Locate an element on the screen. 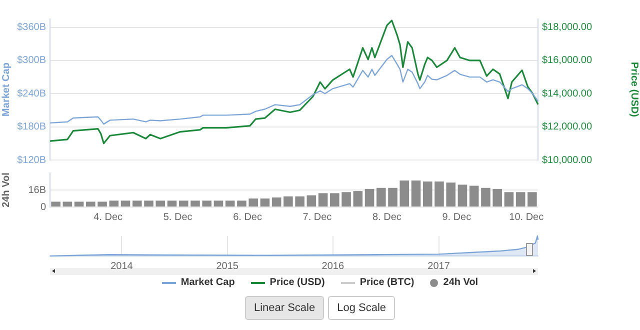 The image size is (640, 330). x-tick-label: 5. Dec is located at coordinates (177, 217).